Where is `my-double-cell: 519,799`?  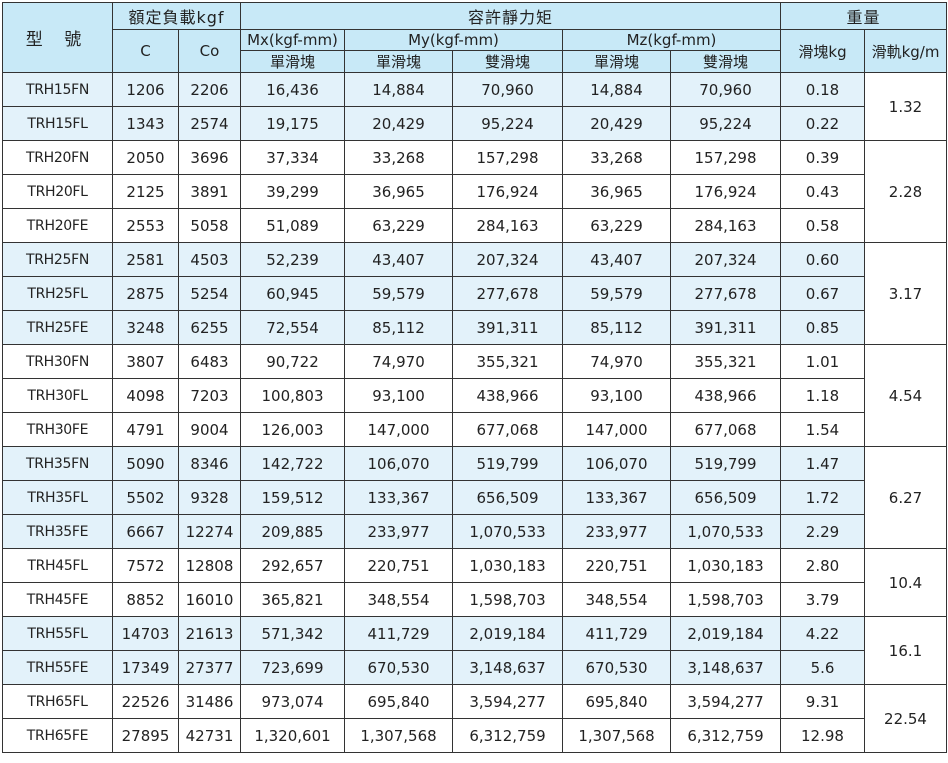 my-double-cell: 519,799 is located at coordinates (507, 463).